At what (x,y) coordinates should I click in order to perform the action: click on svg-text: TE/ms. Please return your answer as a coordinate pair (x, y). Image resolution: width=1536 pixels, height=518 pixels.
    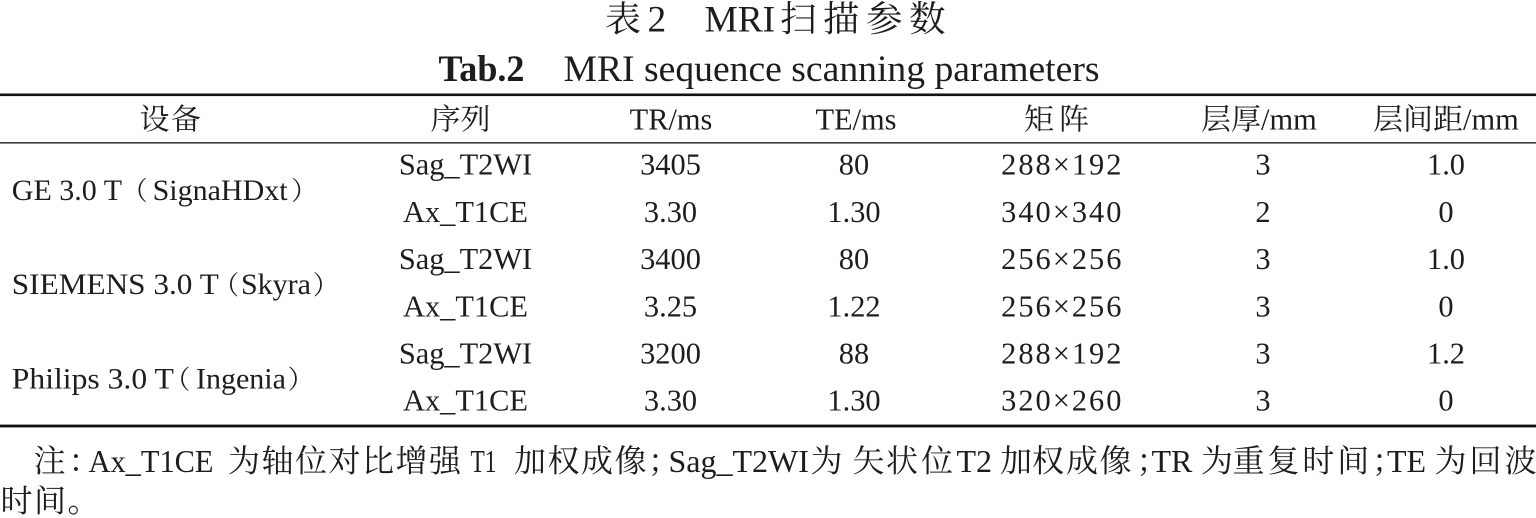
    Looking at the image, I should click on (855, 120).